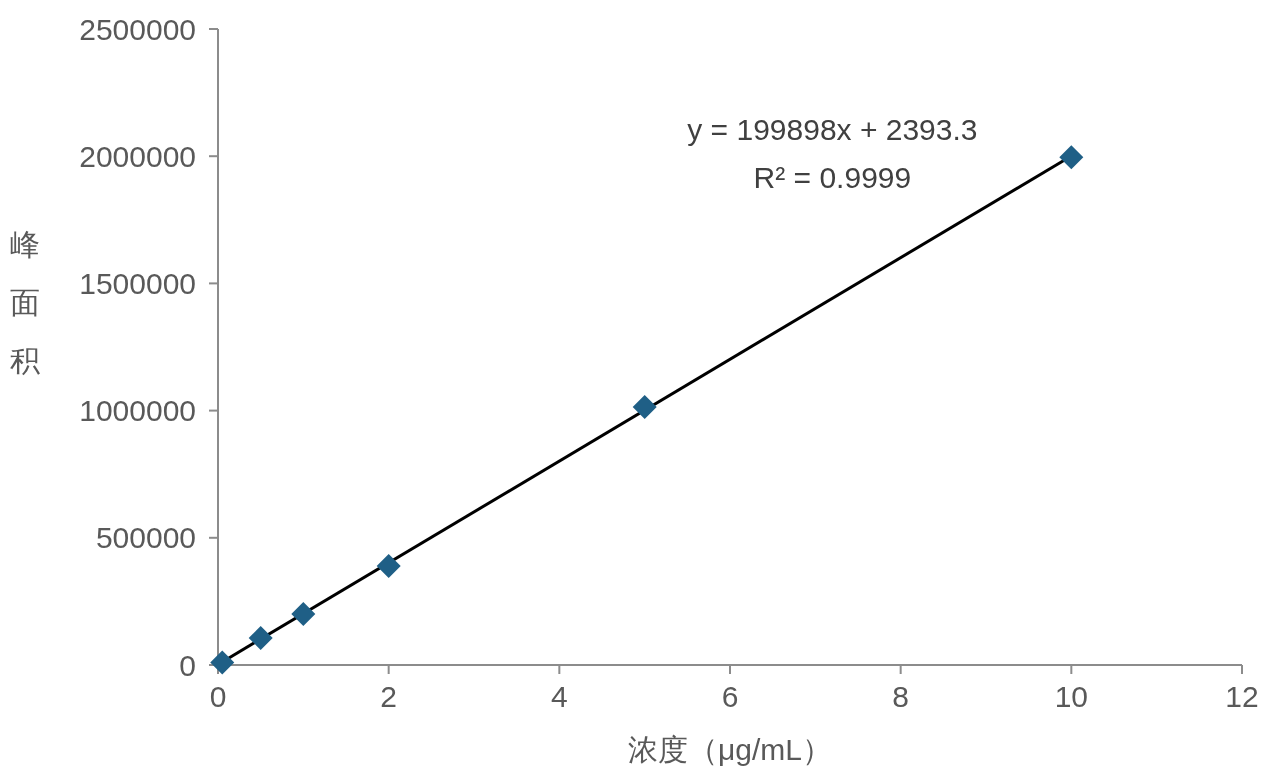 Image resolution: width=1272 pixels, height=780 pixels. I want to click on x-tick-label: 10, so click(1071, 696).